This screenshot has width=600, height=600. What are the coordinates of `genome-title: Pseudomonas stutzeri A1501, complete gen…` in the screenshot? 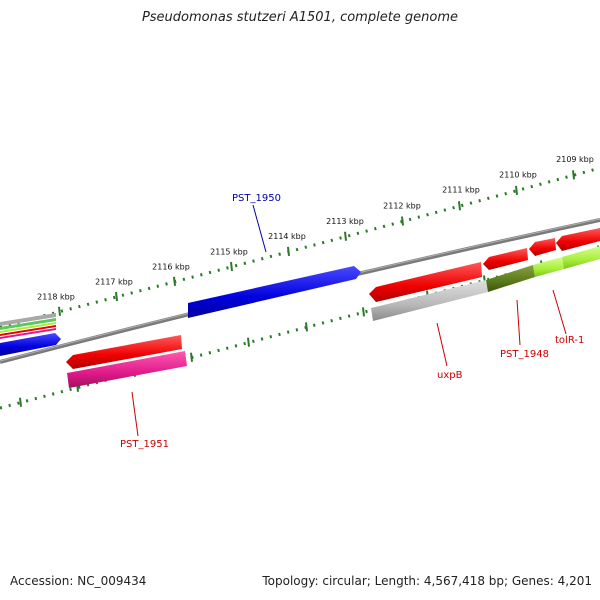 It's located at (300, 17).